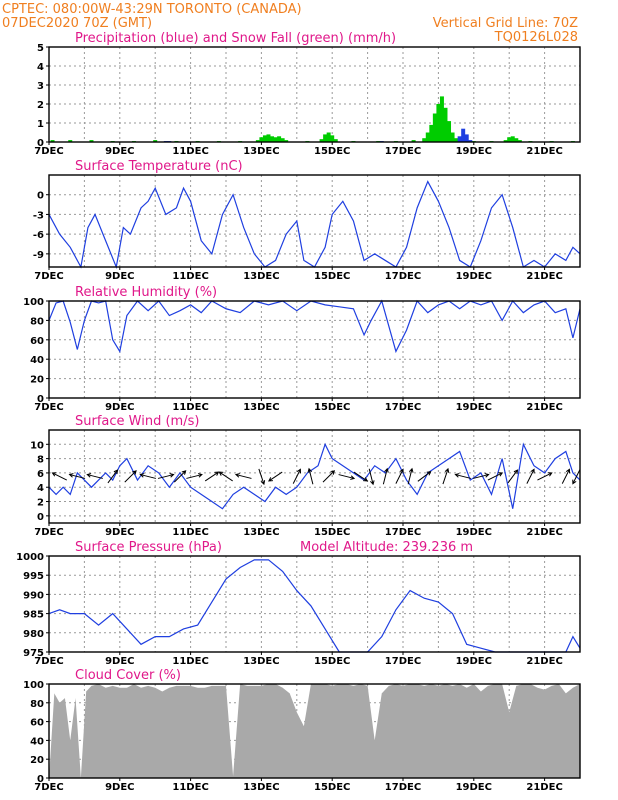  What do you see at coordinates (332, 276) in the screenshot?
I see `temperature-xtick-label: 15DEC` at bounding box center [332, 276].